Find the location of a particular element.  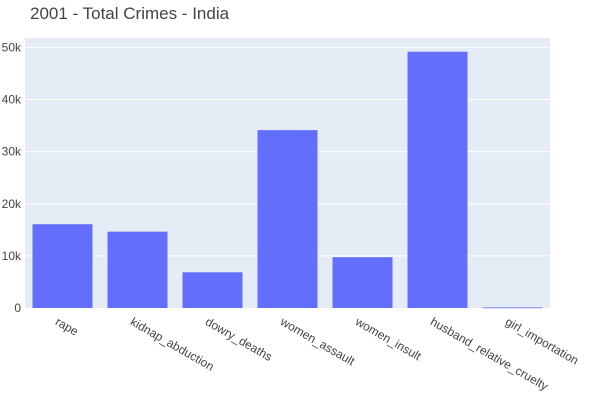

x-tick-label: dowry_deaths is located at coordinates (239, 338).